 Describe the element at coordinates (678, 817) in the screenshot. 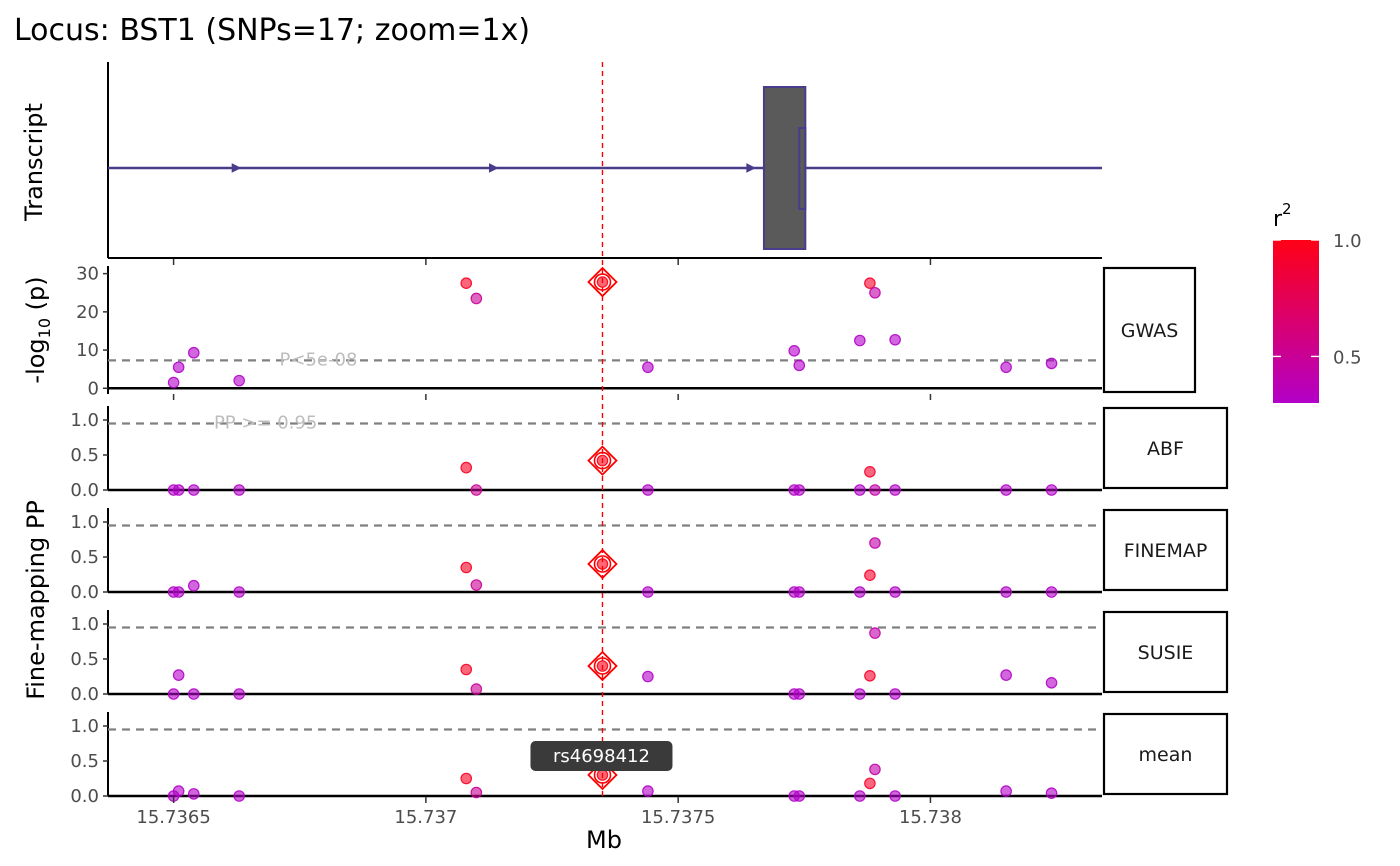

I see `x-tick-label: 15.7375` at that location.